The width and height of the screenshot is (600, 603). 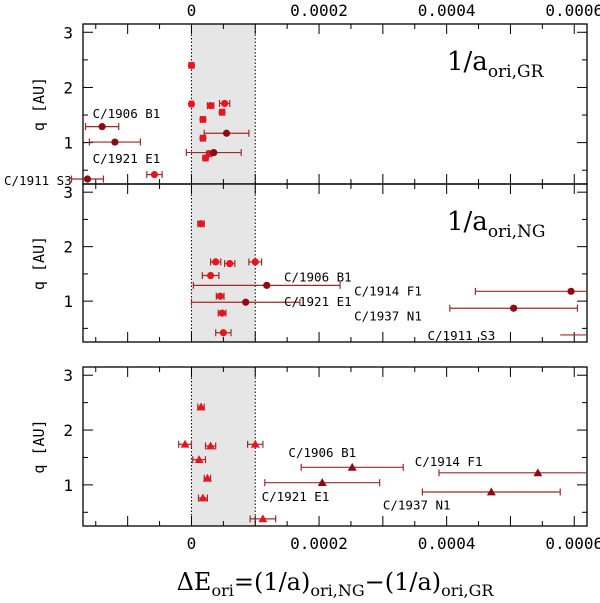 I want to click on panel-title: 1/aori,NG, so click(x=496, y=224).